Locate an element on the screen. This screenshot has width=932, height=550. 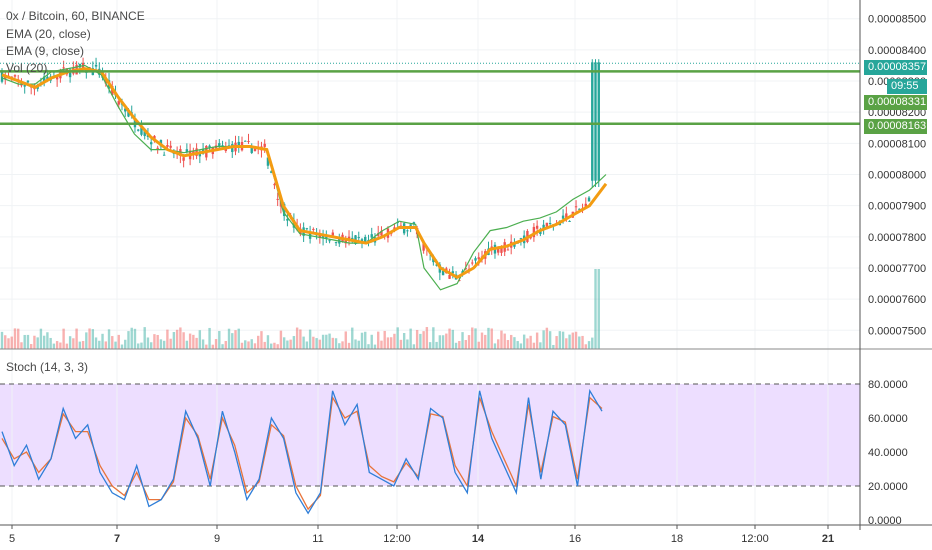
time-tick-label: 11 is located at coordinates (317, 539).